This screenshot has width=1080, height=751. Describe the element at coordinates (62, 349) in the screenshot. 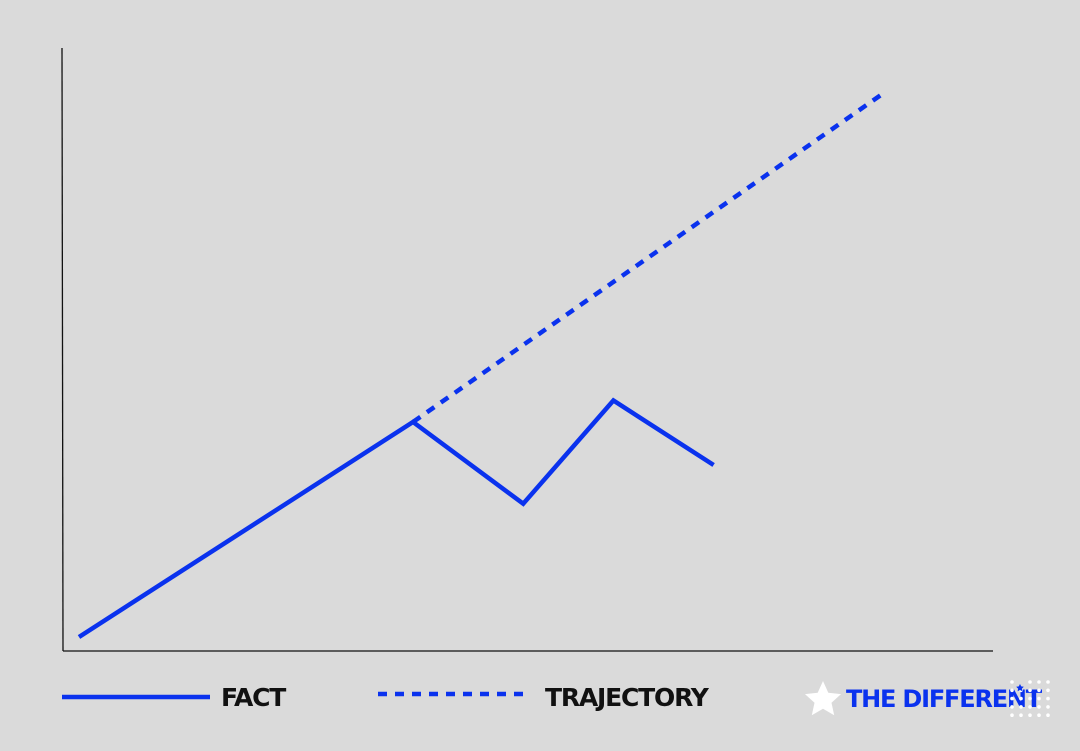

I see `y-axis` at that location.